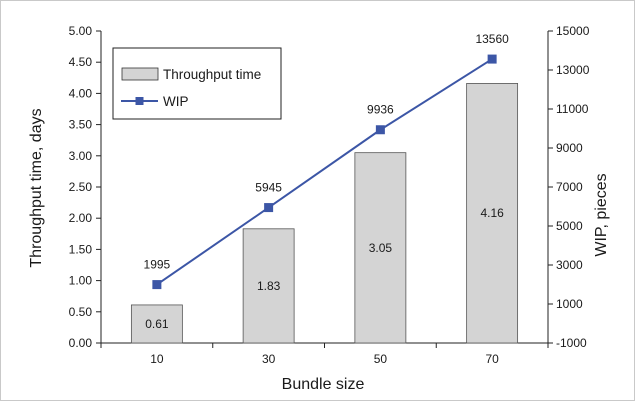  What do you see at coordinates (81, 218) in the screenshot?
I see `y-tick-label: 2.00` at bounding box center [81, 218].